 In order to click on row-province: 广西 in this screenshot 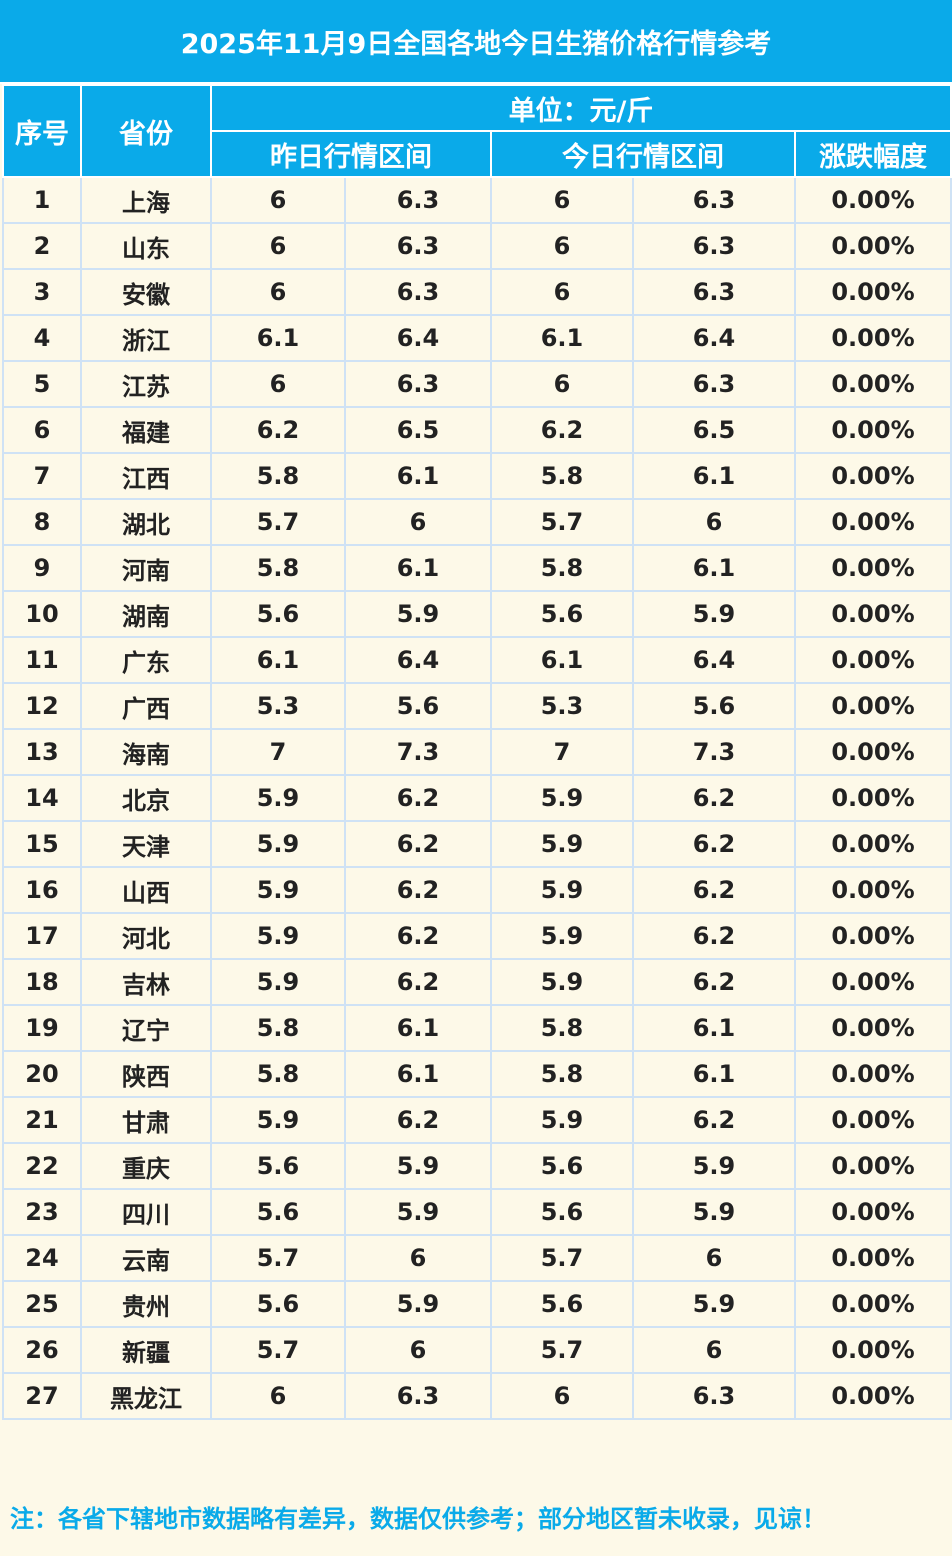, I will do `click(146, 706)`.